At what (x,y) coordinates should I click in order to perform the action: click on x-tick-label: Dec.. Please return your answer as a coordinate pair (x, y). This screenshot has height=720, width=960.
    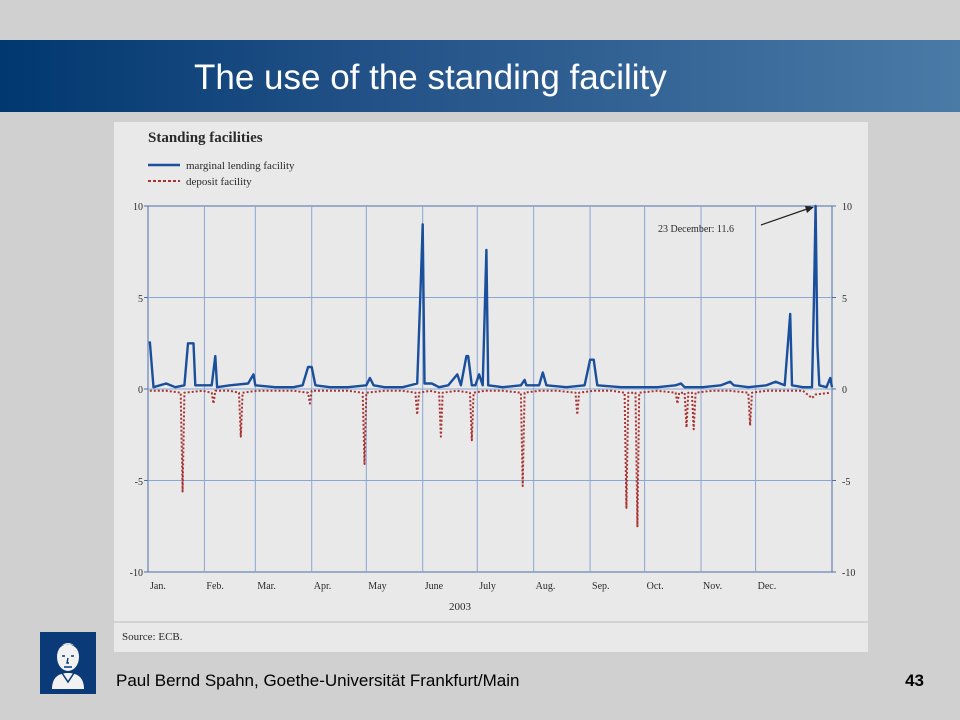
    Looking at the image, I should click on (767, 586).